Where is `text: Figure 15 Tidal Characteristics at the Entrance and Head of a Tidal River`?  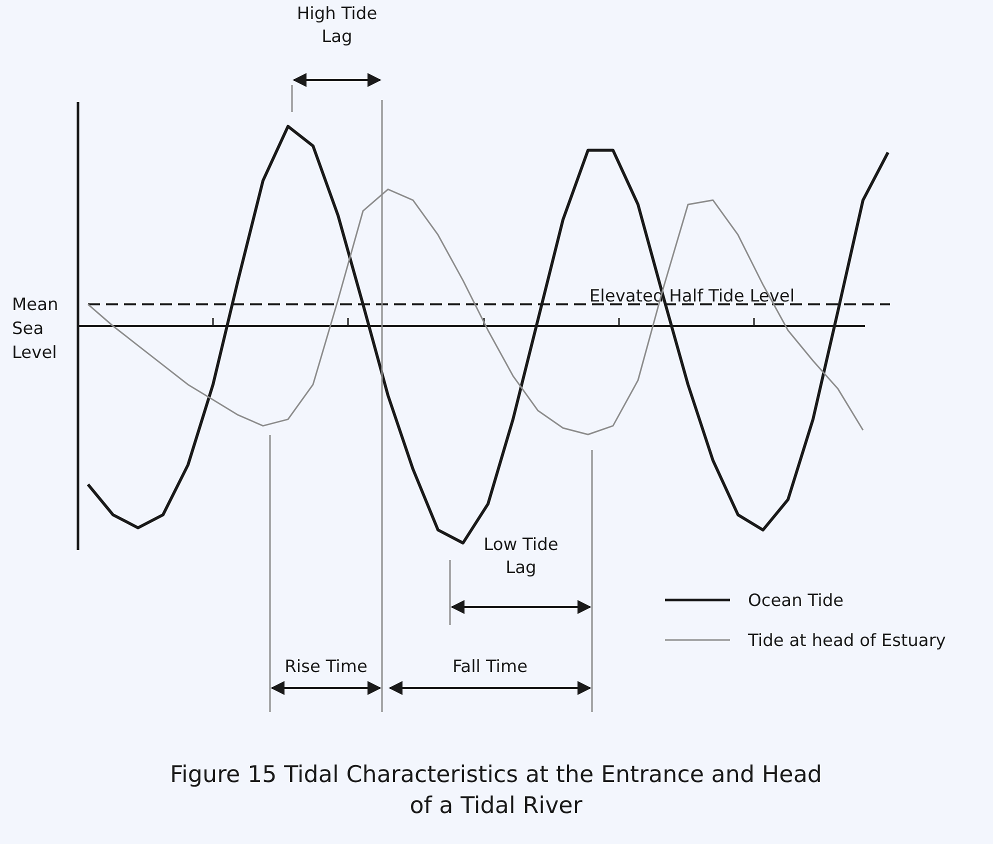 text: Figure 15 Tidal Characteristics at the Entrance and Head of a Tidal River is located at coordinates (496, 790).